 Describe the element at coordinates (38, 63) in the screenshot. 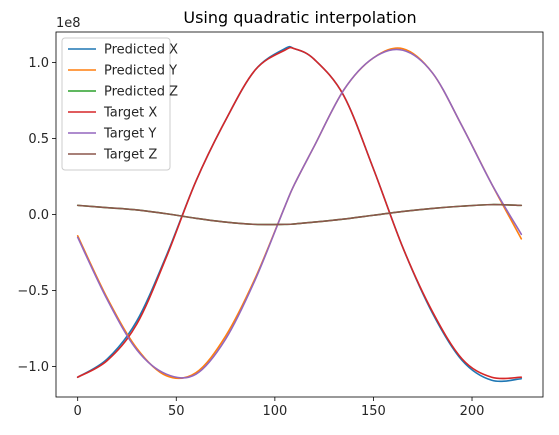

I see `y-tick-label: 1.0` at that location.